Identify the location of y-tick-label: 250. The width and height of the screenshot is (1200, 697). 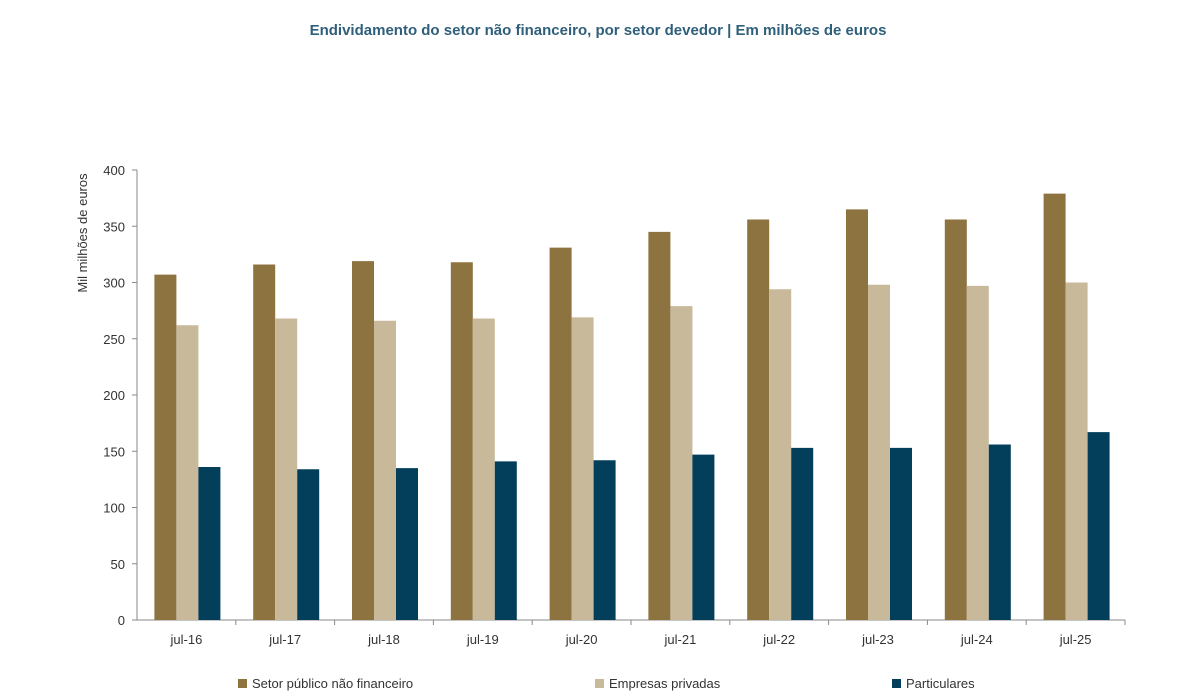
(114, 339).